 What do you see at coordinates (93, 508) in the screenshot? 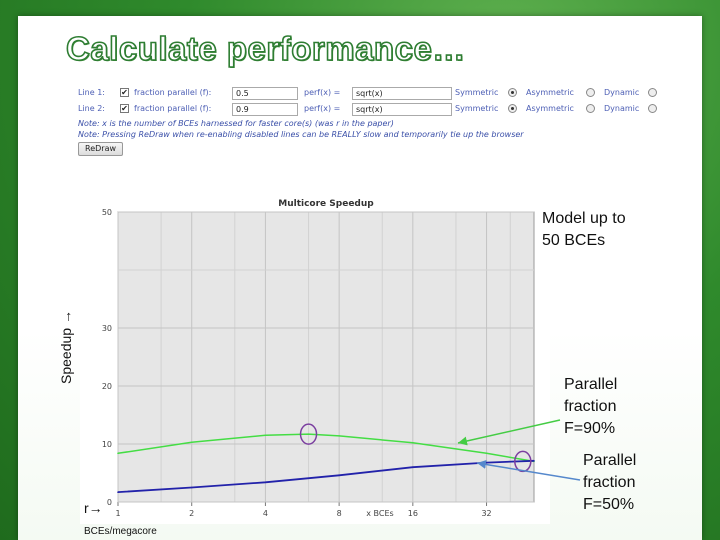
I see `r-axis-label: r→` at bounding box center [93, 508].